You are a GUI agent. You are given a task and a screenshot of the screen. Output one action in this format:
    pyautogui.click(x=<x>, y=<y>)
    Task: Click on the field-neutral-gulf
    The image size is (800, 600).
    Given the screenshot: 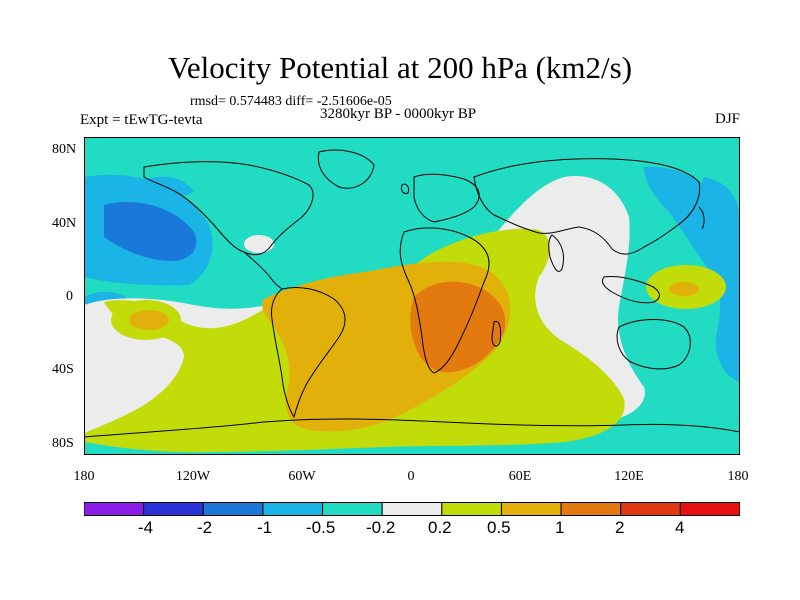 What is the action you would take?
    pyautogui.click(x=259, y=244)
    